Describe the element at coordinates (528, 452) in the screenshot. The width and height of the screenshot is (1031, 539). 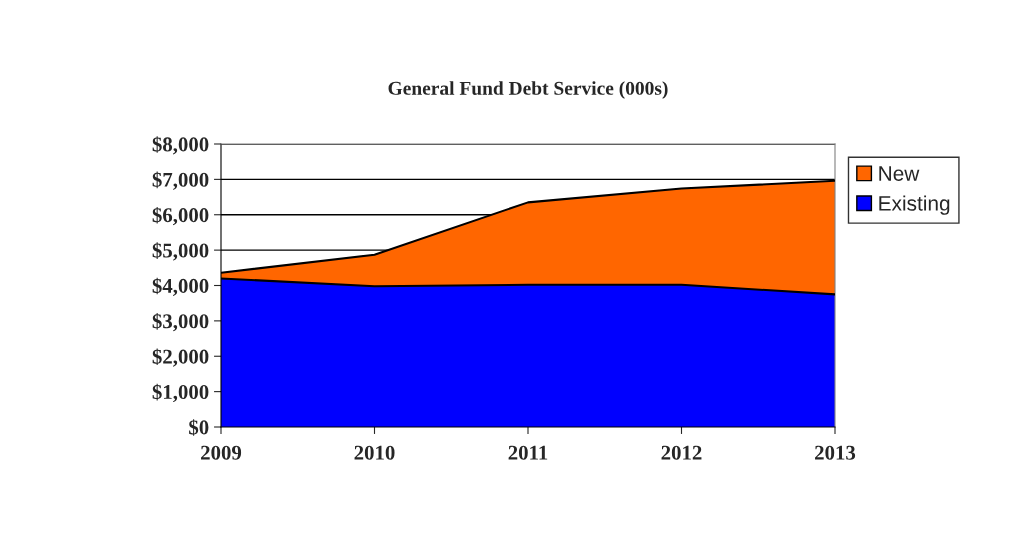
I see `x-tick-label: 2011` at that location.